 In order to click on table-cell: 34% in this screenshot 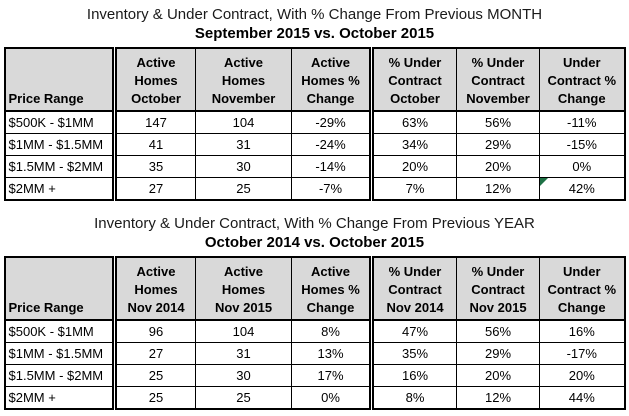, I will do `click(414, 144)`.